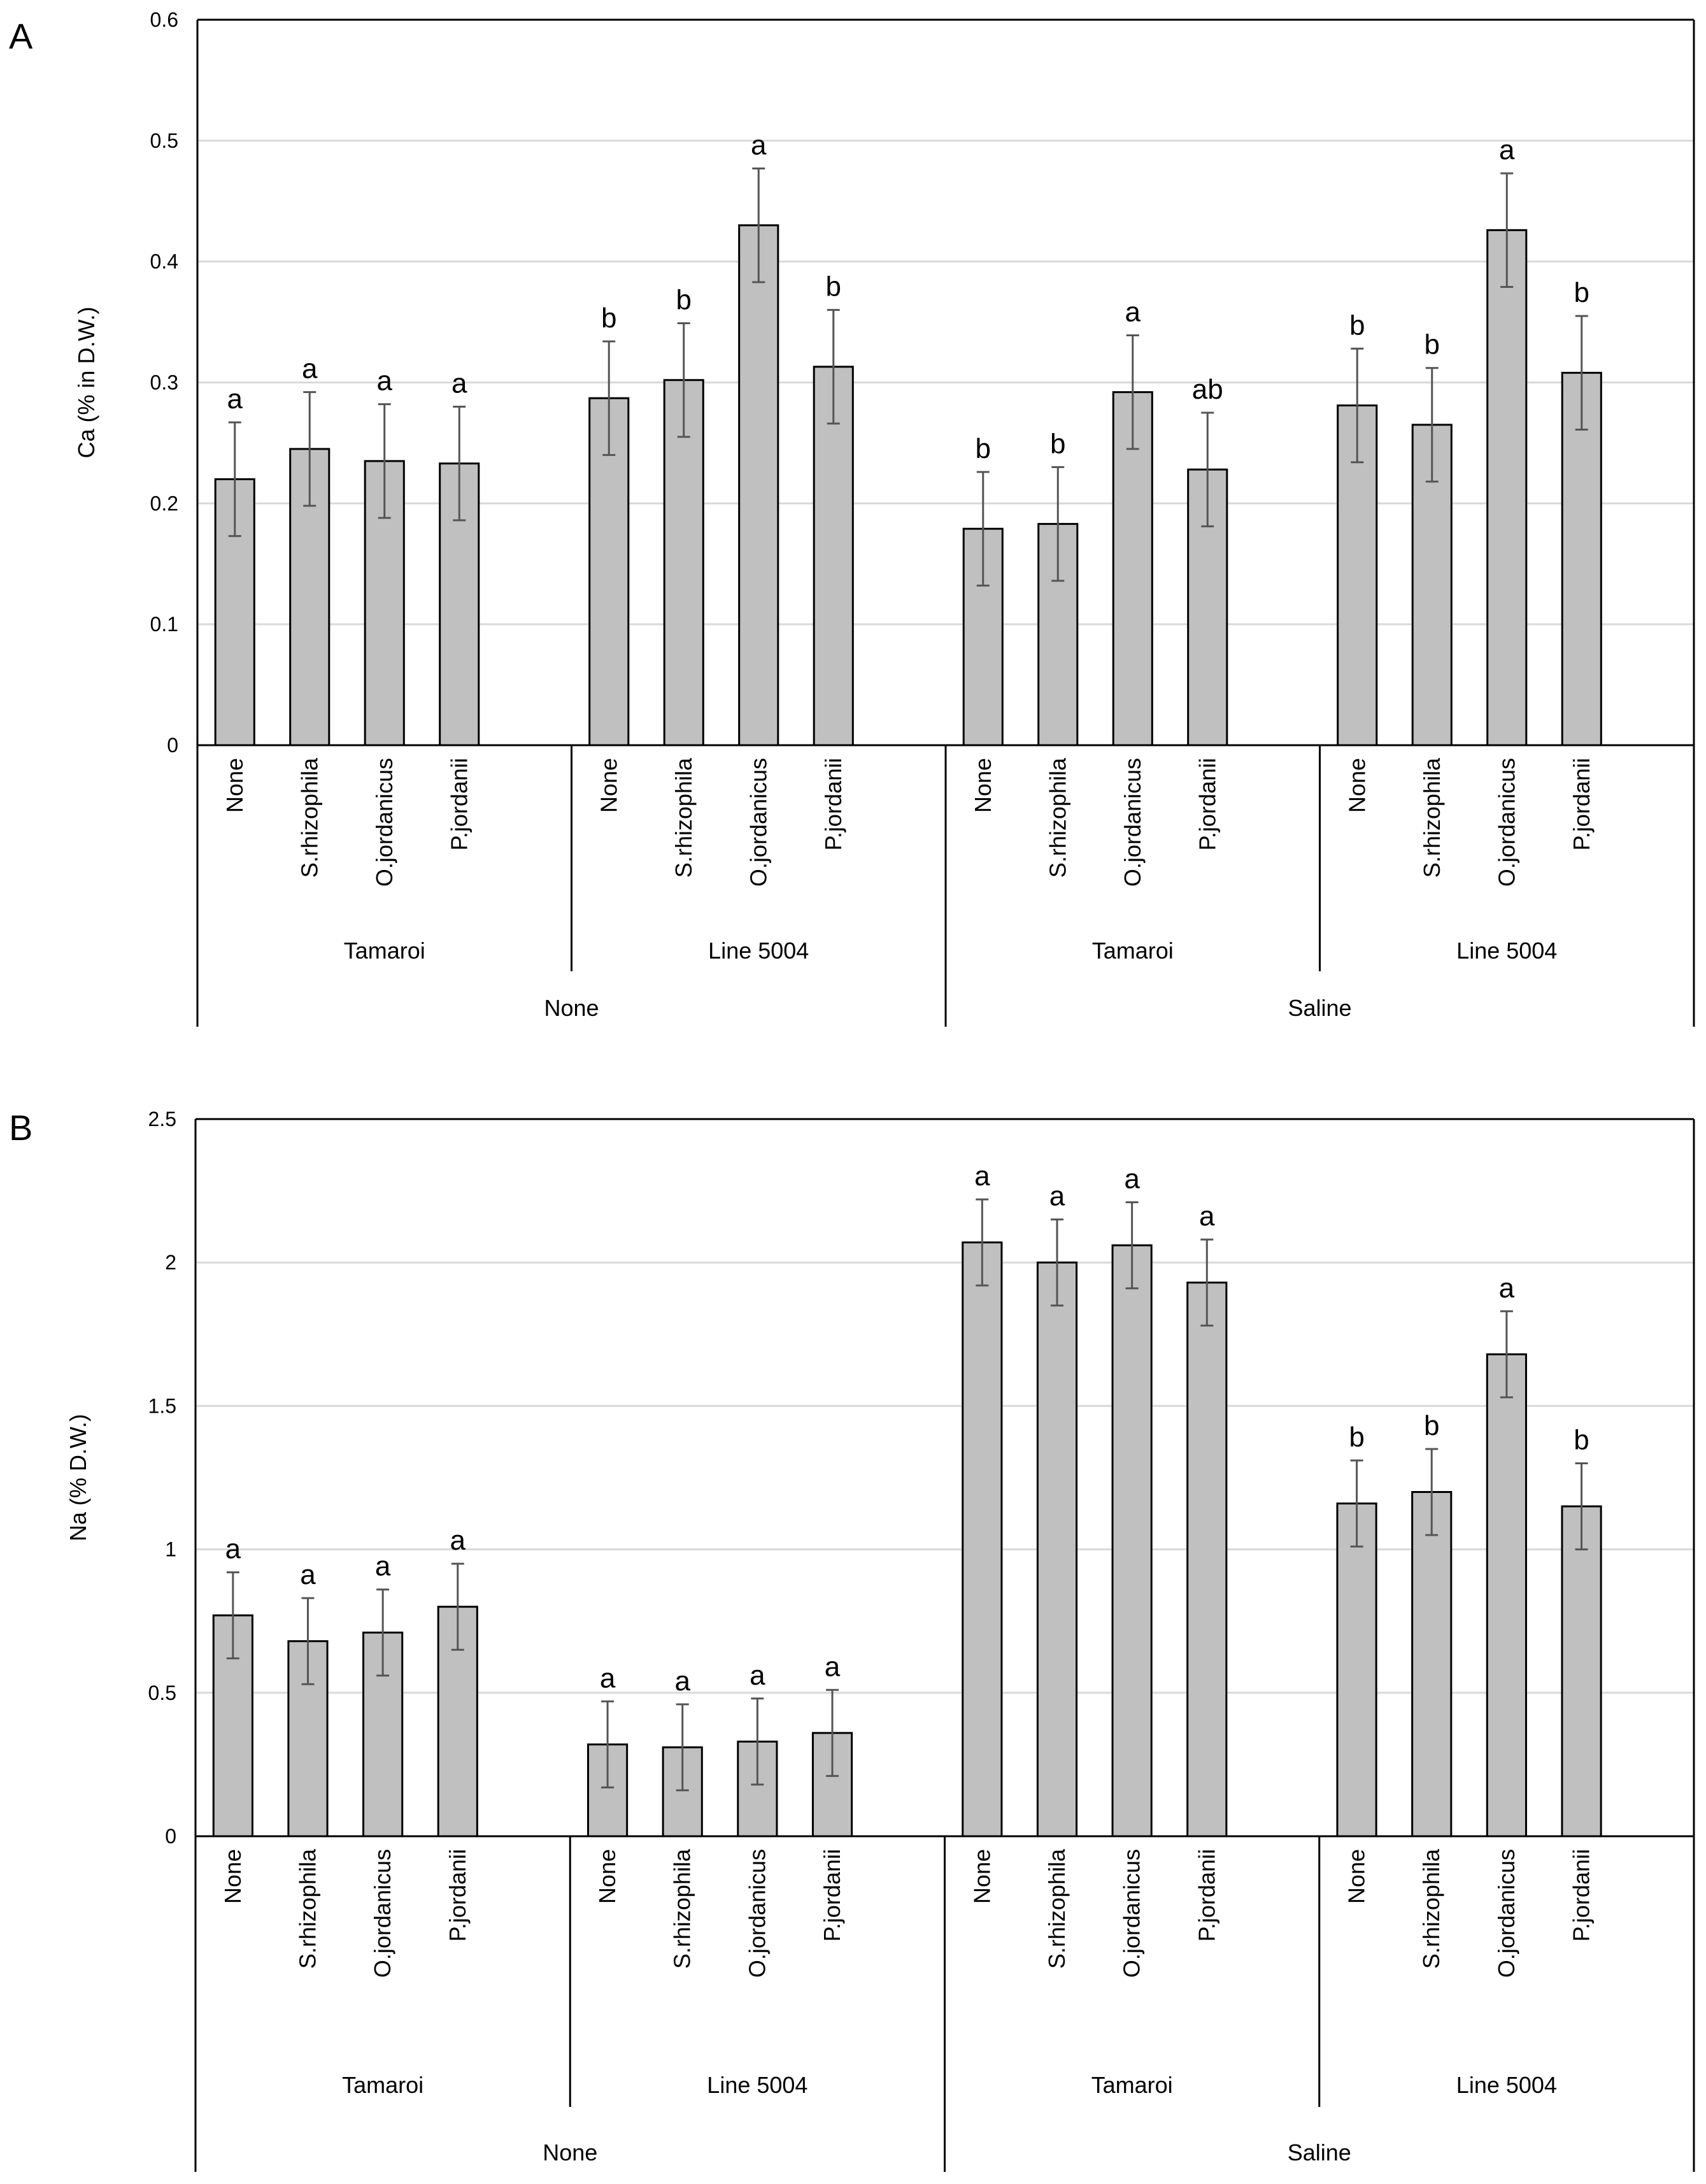  I want to click on y-tick-label: 0.3, so click(164, 382).